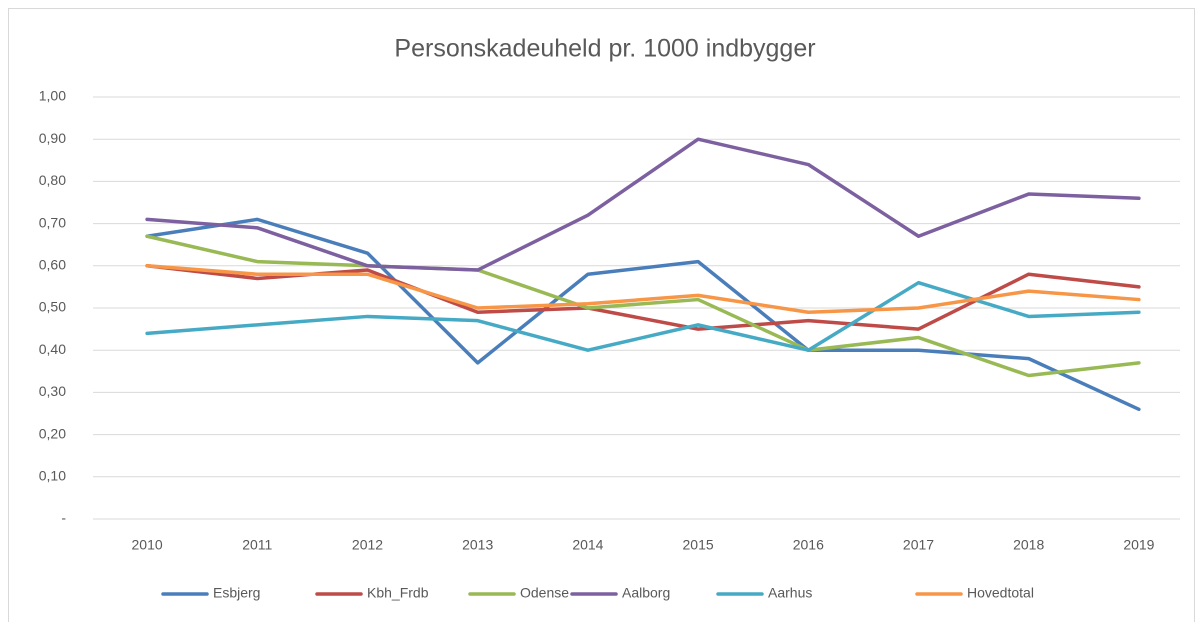  Describe the element at coordinates (544, 593) in the screenshot. I see `legend-label: Odense` at that location.